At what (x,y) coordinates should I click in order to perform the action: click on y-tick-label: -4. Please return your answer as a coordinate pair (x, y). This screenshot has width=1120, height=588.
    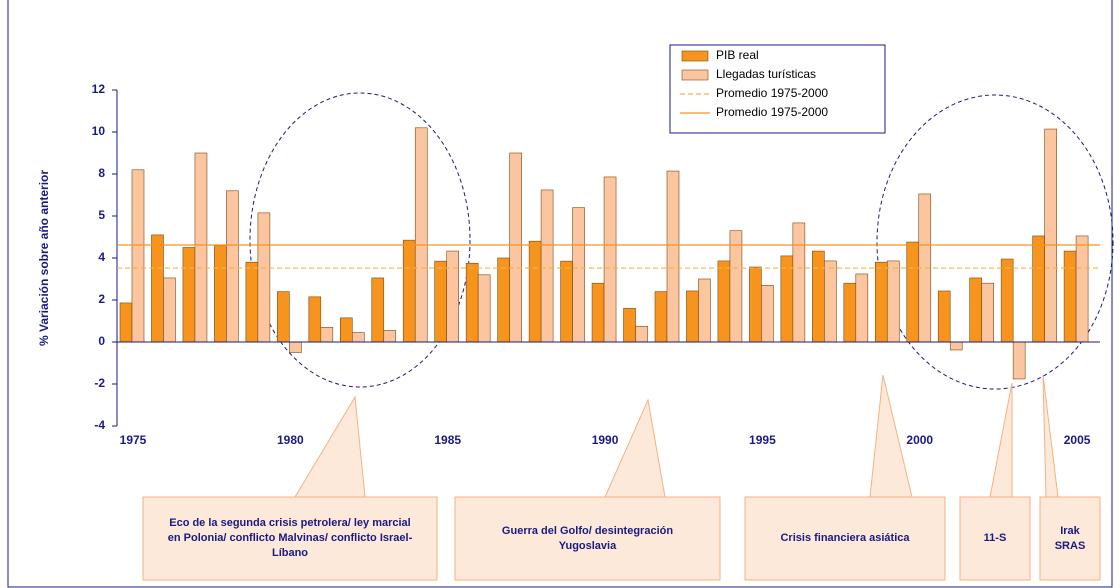
    Looking at the image, I should click on (99, 425).